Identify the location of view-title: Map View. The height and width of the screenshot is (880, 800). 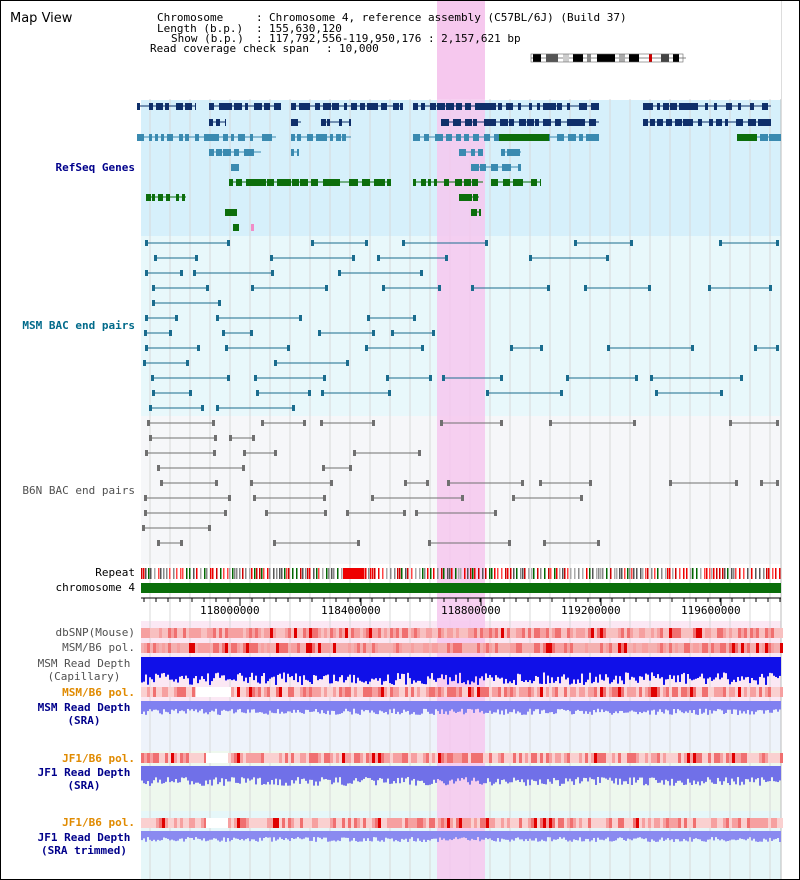
(41, 18).